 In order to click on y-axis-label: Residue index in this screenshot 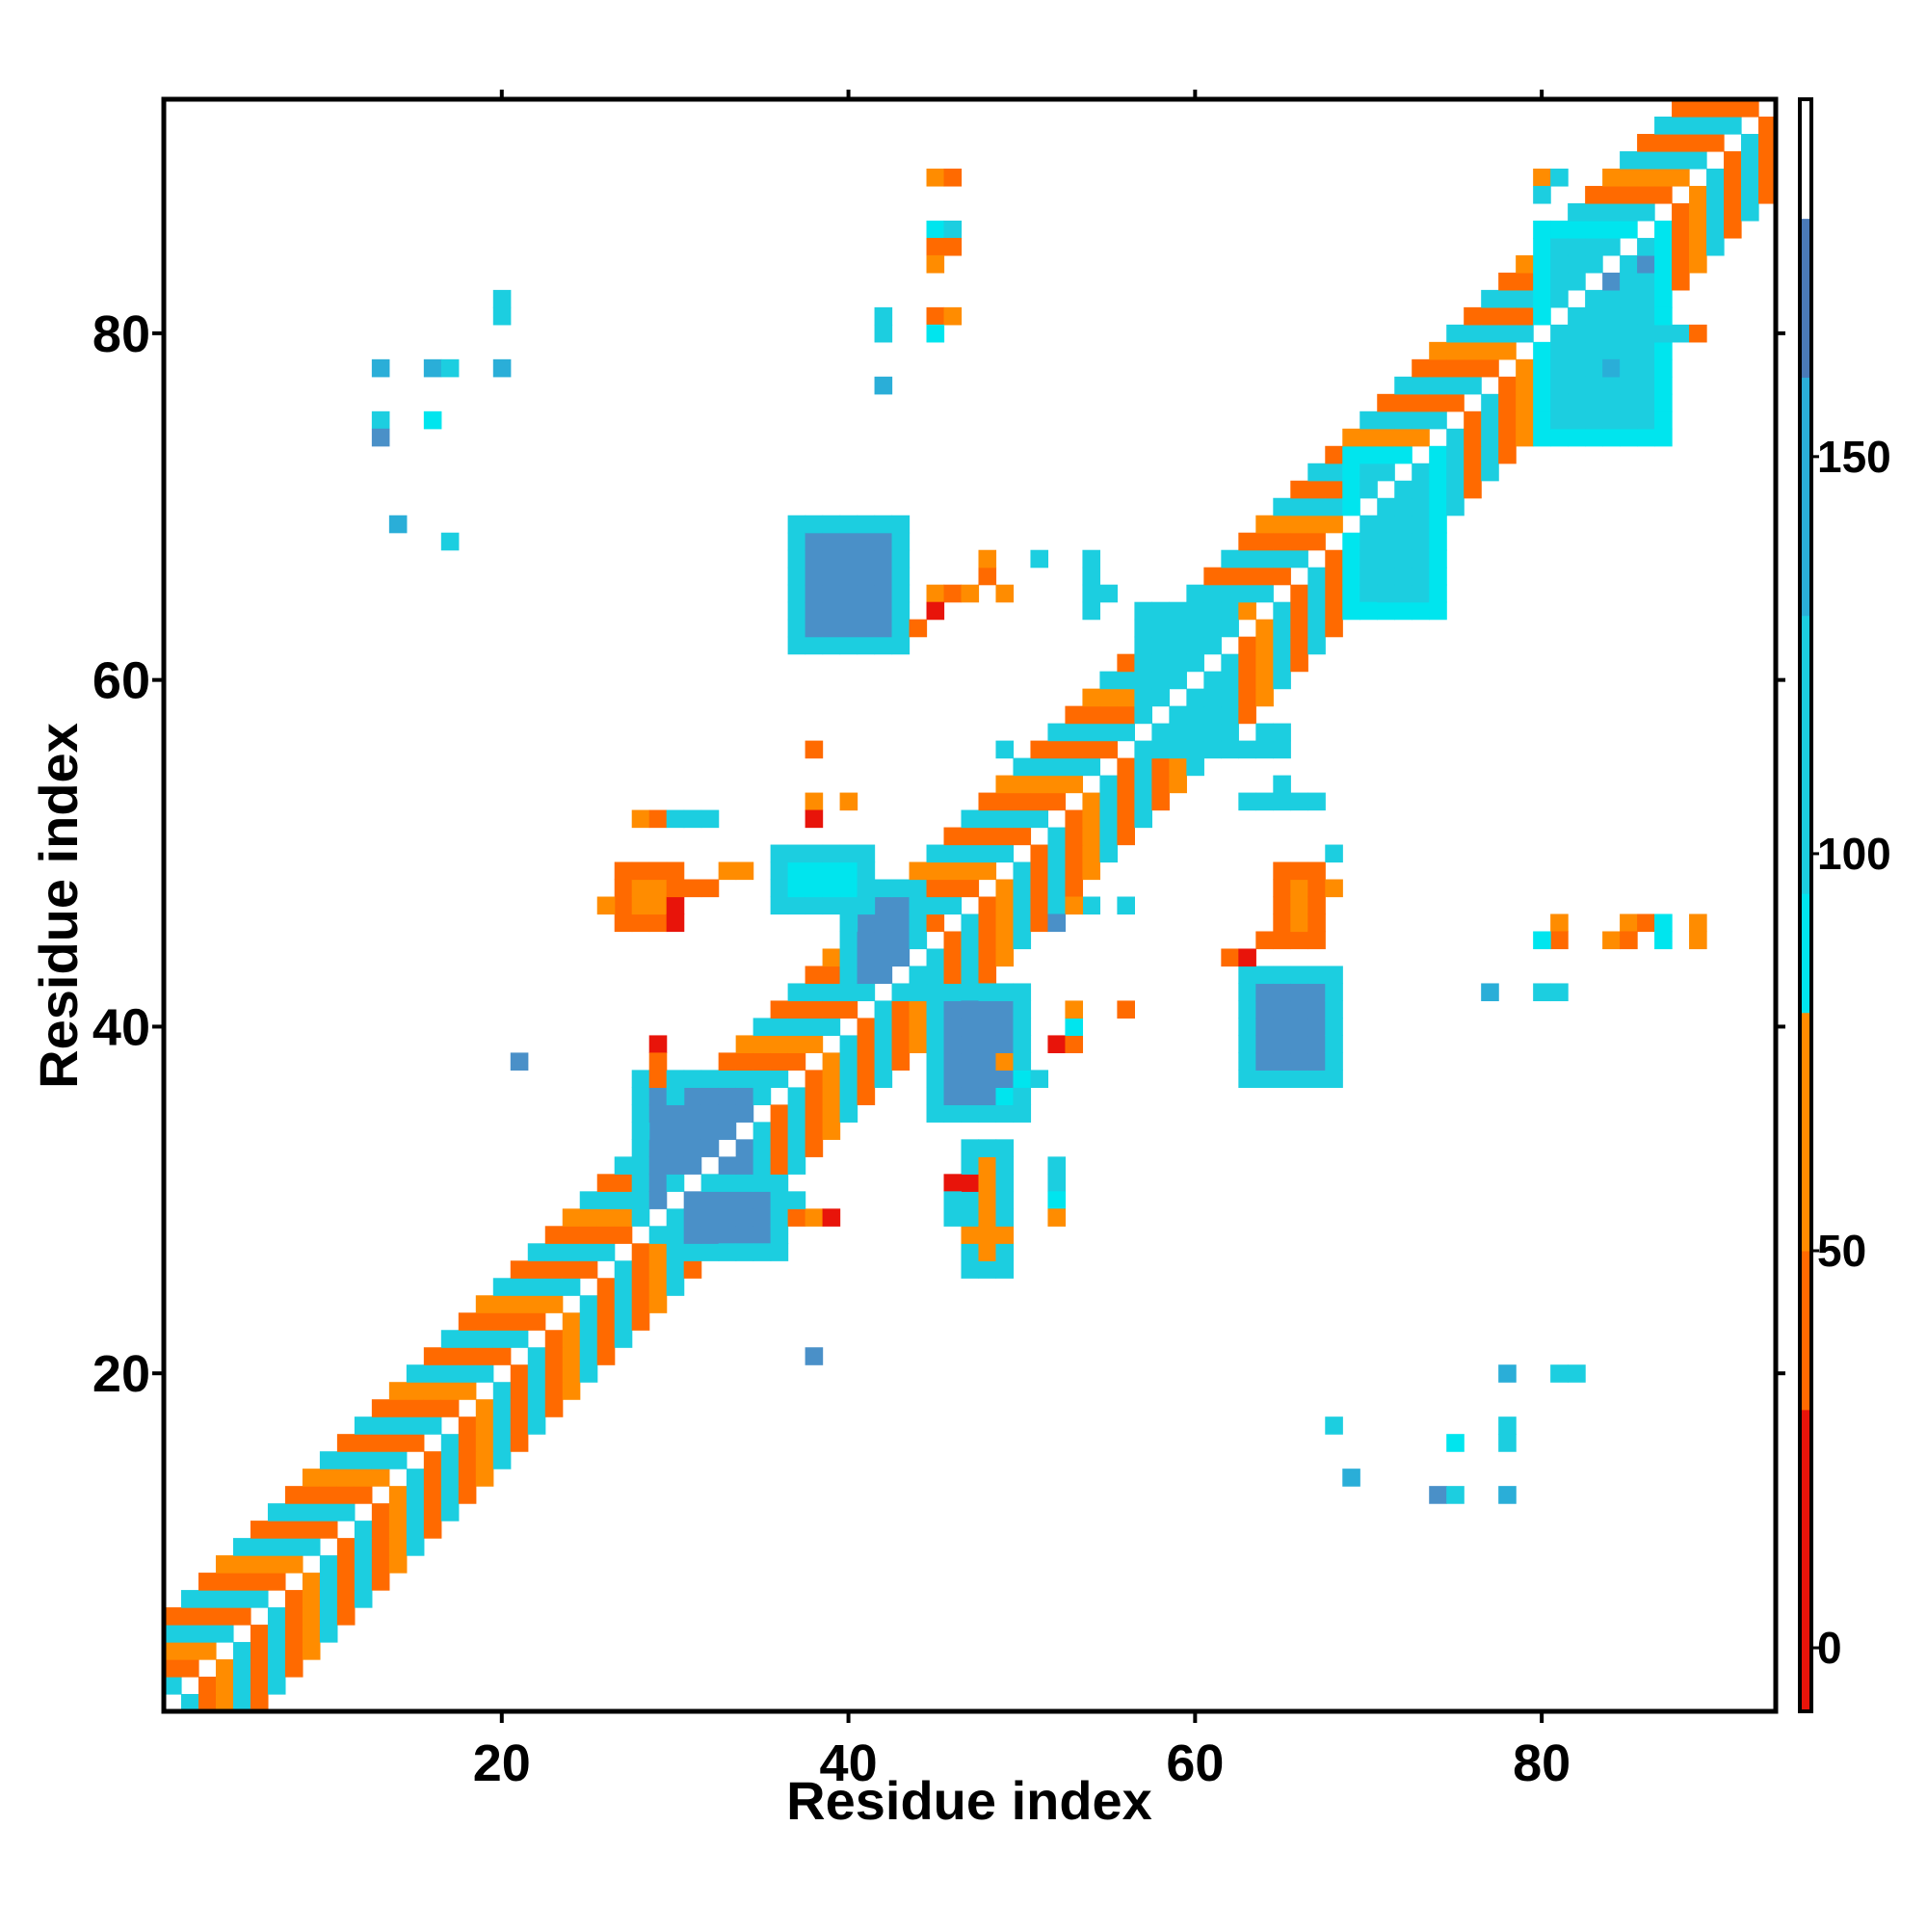, I will do `click(58, 906)`.